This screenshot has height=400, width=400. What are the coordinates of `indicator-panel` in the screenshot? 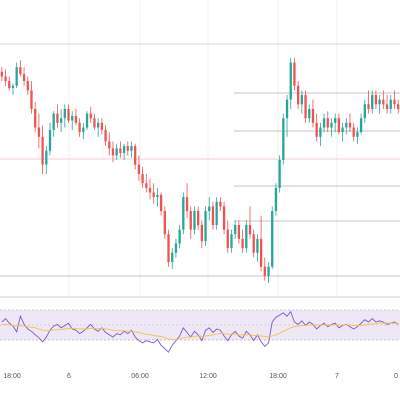 It's located at (200, 331).